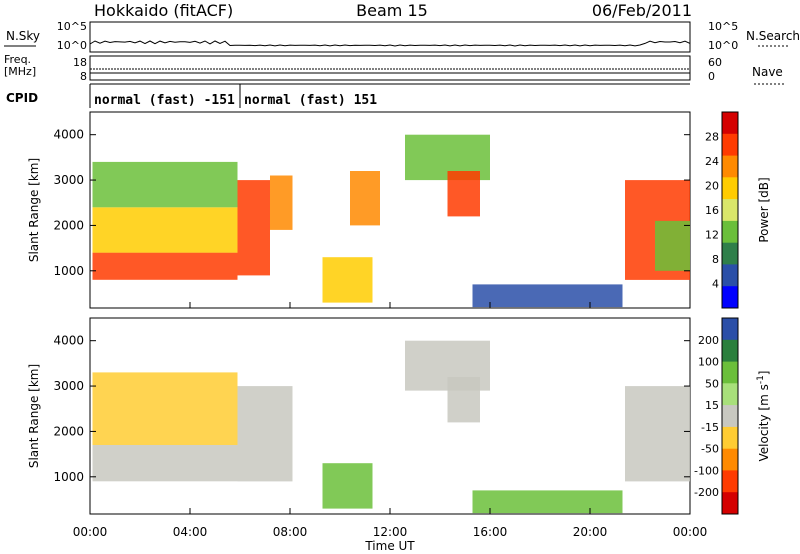 This screenshot has height=554, width=800. Describe the element at coordinates (710, 449) in the screenshot. I see `velocity-colorbar-tick-label: -50` at that location.